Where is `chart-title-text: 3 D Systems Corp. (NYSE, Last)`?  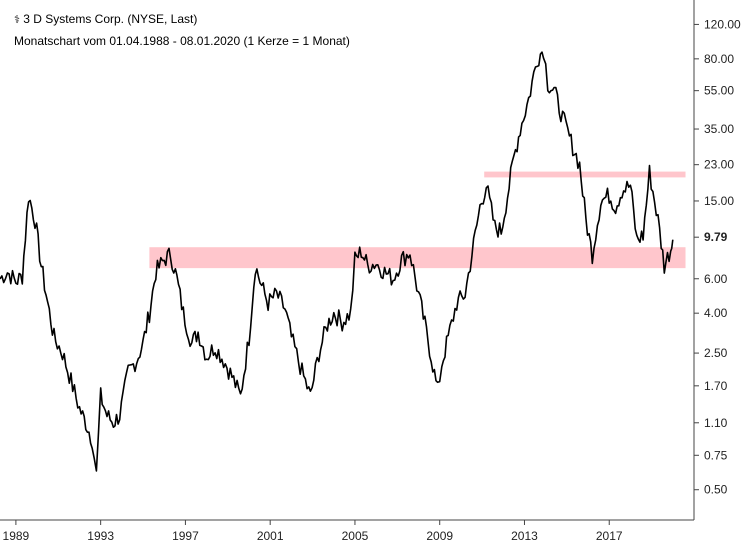
chart-title-text: 3 D Systems Corp. (NYSE, Last) is located at coordinates (110, 19).